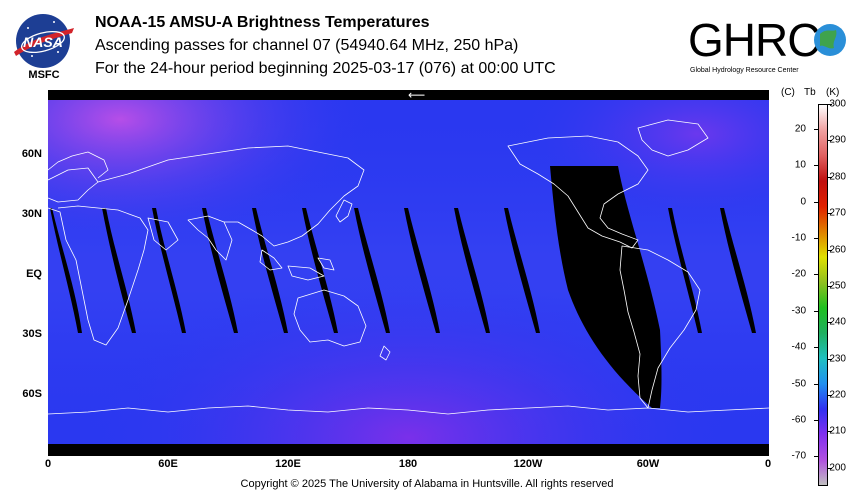  I want to click on top-nodata-band, so click(408, 95).